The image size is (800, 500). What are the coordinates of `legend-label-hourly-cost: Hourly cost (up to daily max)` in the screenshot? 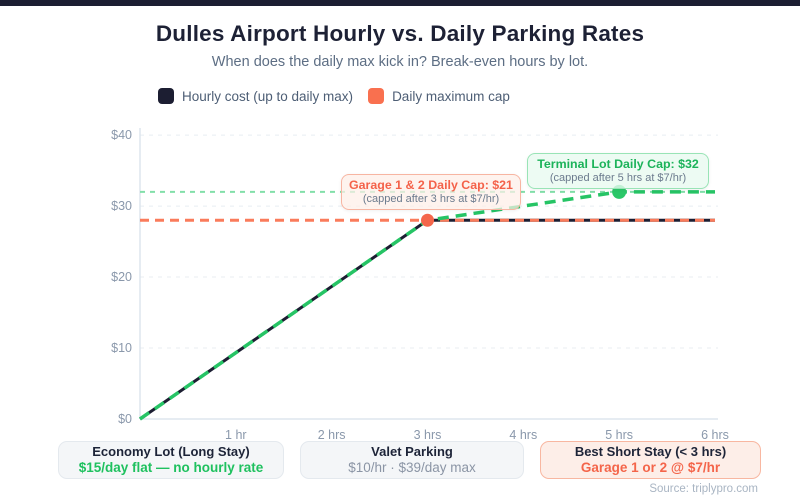 It's located at (268, 96).